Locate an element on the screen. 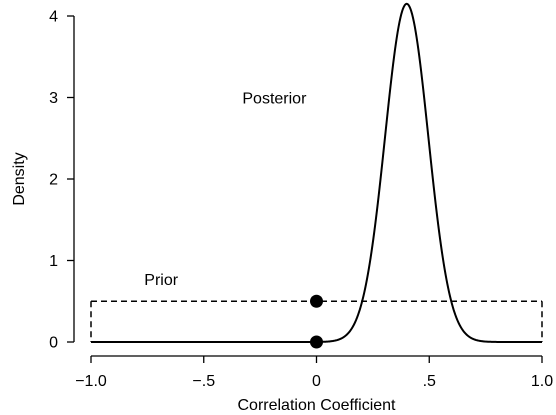 The width and height of the screenshot is (556, 415). x-tick-label: .5 is located at coordinates (429, 381).